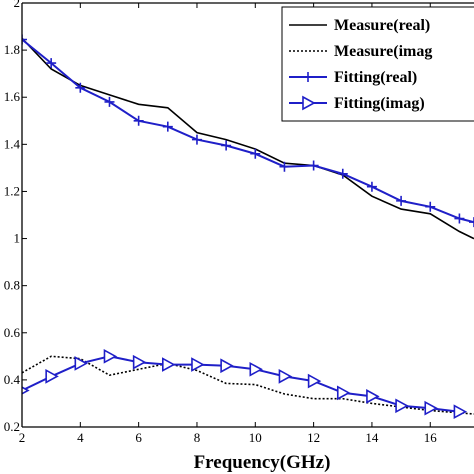 This screenshot has width=474, height=474. Describe the element at coordinates (379, 103) in the screenshot. I see `legend-label-3: Fitting(imag)` at that location.